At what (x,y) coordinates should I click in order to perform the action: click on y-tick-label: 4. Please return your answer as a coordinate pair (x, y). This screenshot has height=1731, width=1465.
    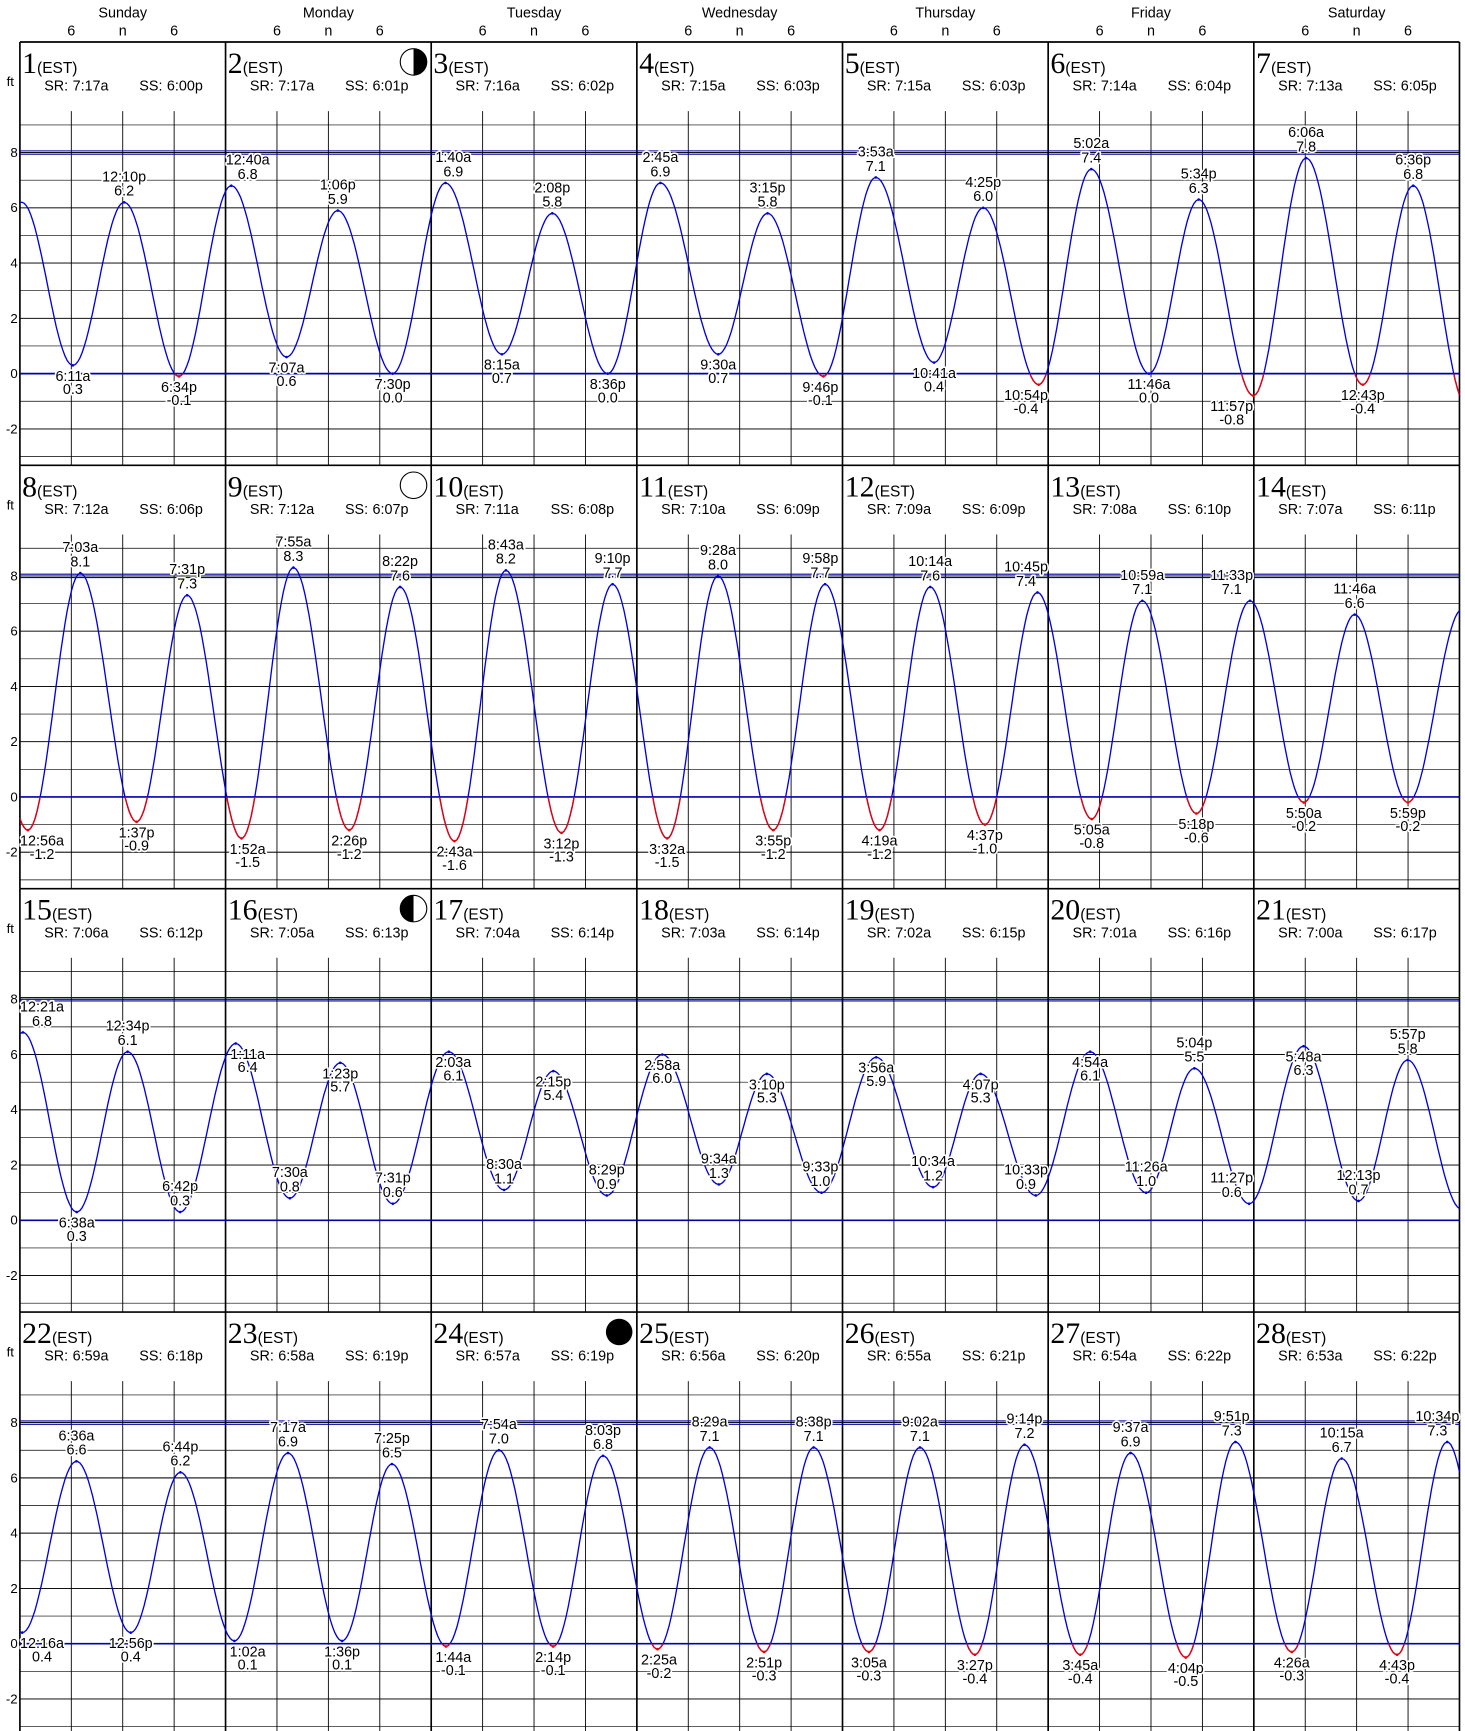
    Looking at the image, I should click on (13, 262).